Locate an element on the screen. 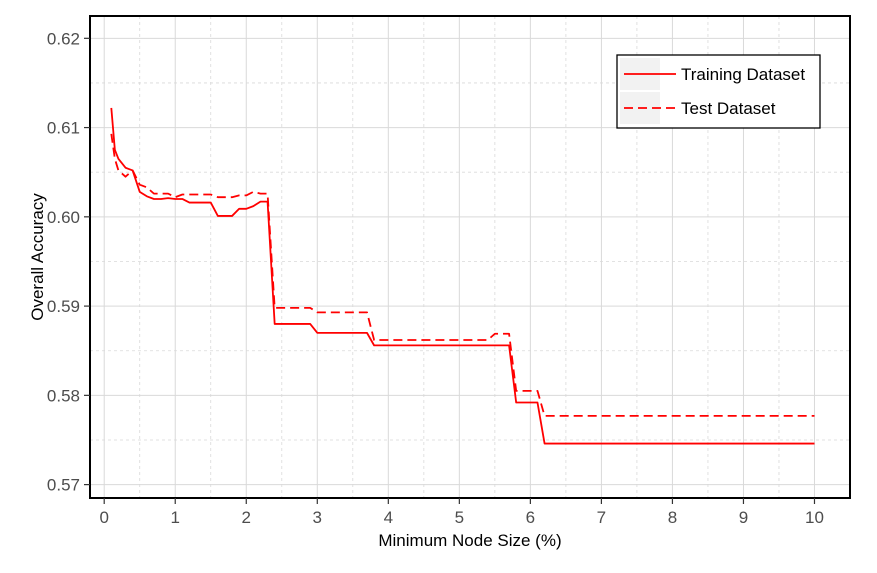 The height and width of the screenshot is (573, 877). x-tick-label: 6 is located at coordinates (530, 517).